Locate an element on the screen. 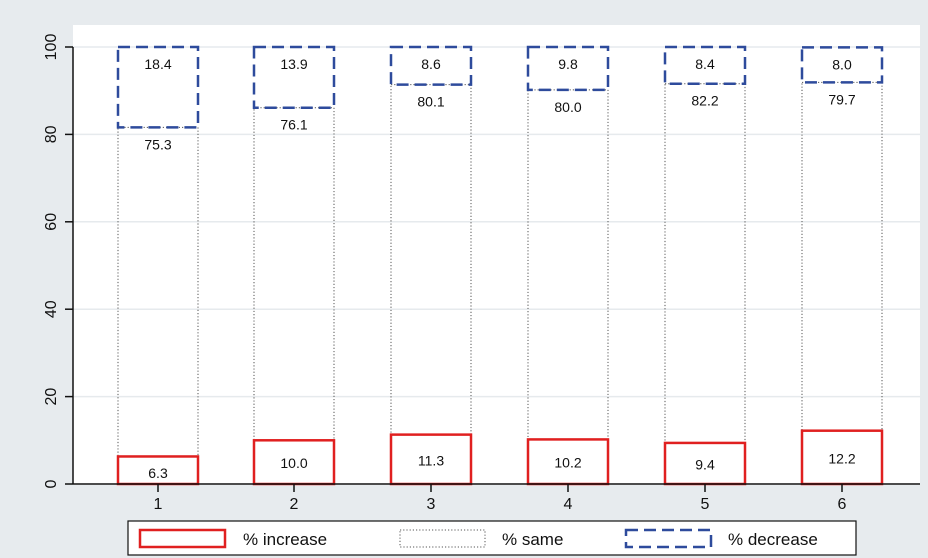  data-label: 10.0 is located at coordinates (293, 463).